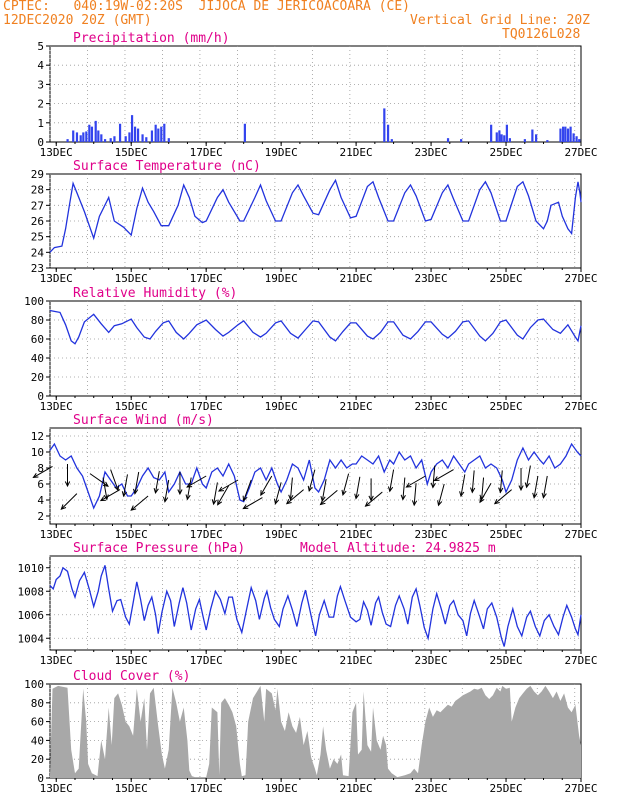 This screenshot has height=800, width=618. Describe the element at coordinates (37, 205) in the screenshot. I see `temperature-ytick-label: 27` at that location.